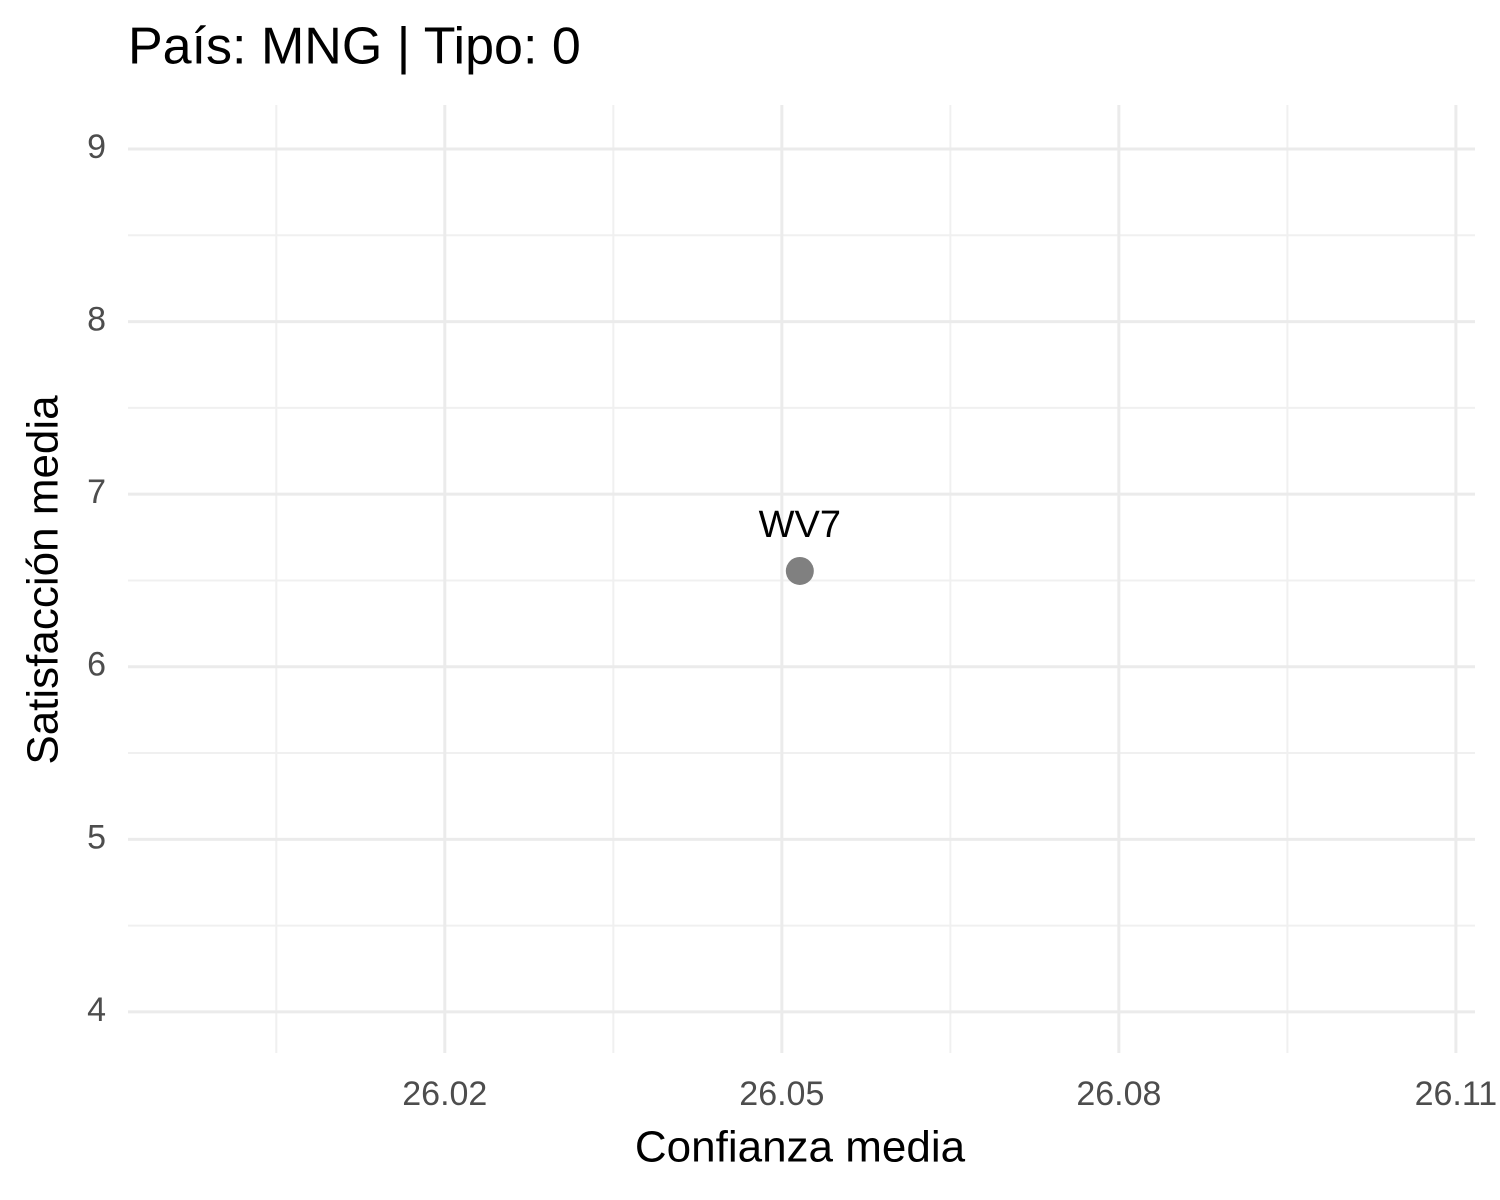 This screenshot has height=1200, width=1500. Describe the element at coordinates (444, 1094) in the screenshot. I see `x-tick-label: 26.02` at that location.